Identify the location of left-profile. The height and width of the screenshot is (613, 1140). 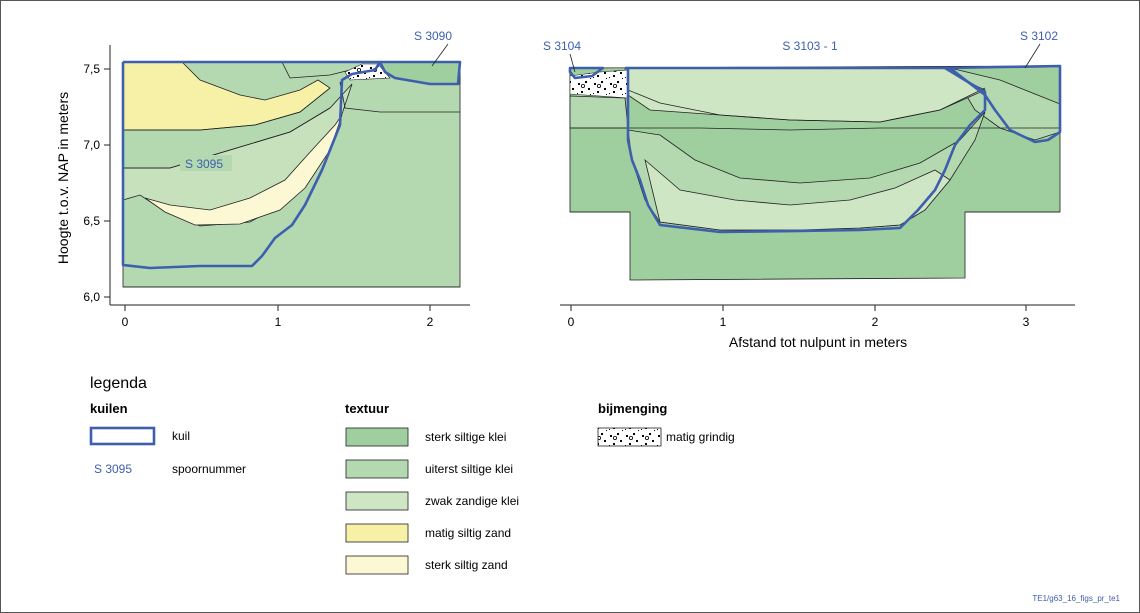
(291, 174).